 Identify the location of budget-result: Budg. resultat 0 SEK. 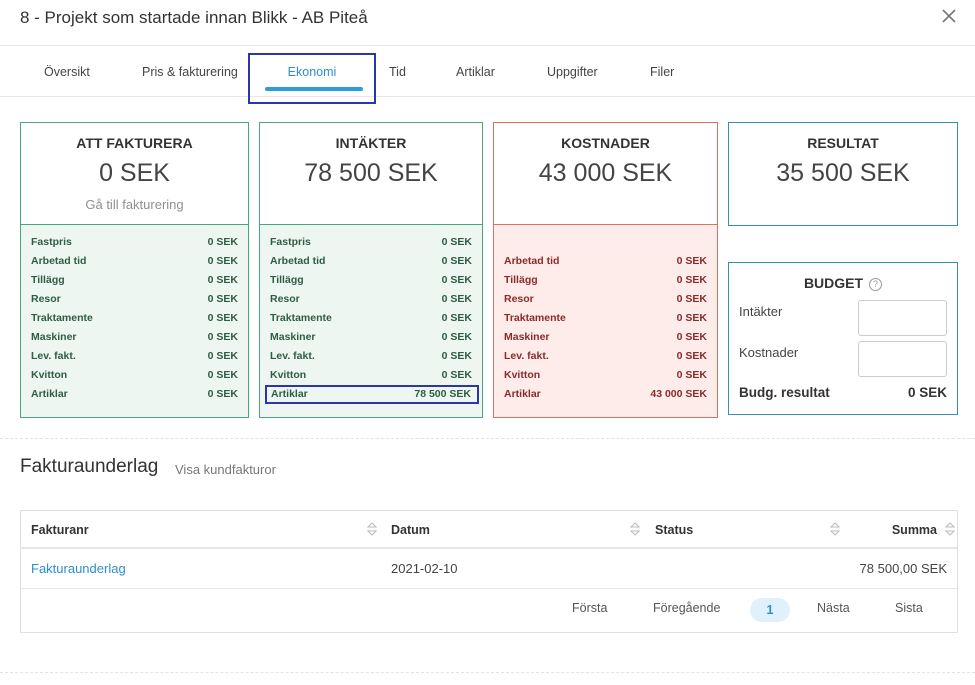
(843, 392).